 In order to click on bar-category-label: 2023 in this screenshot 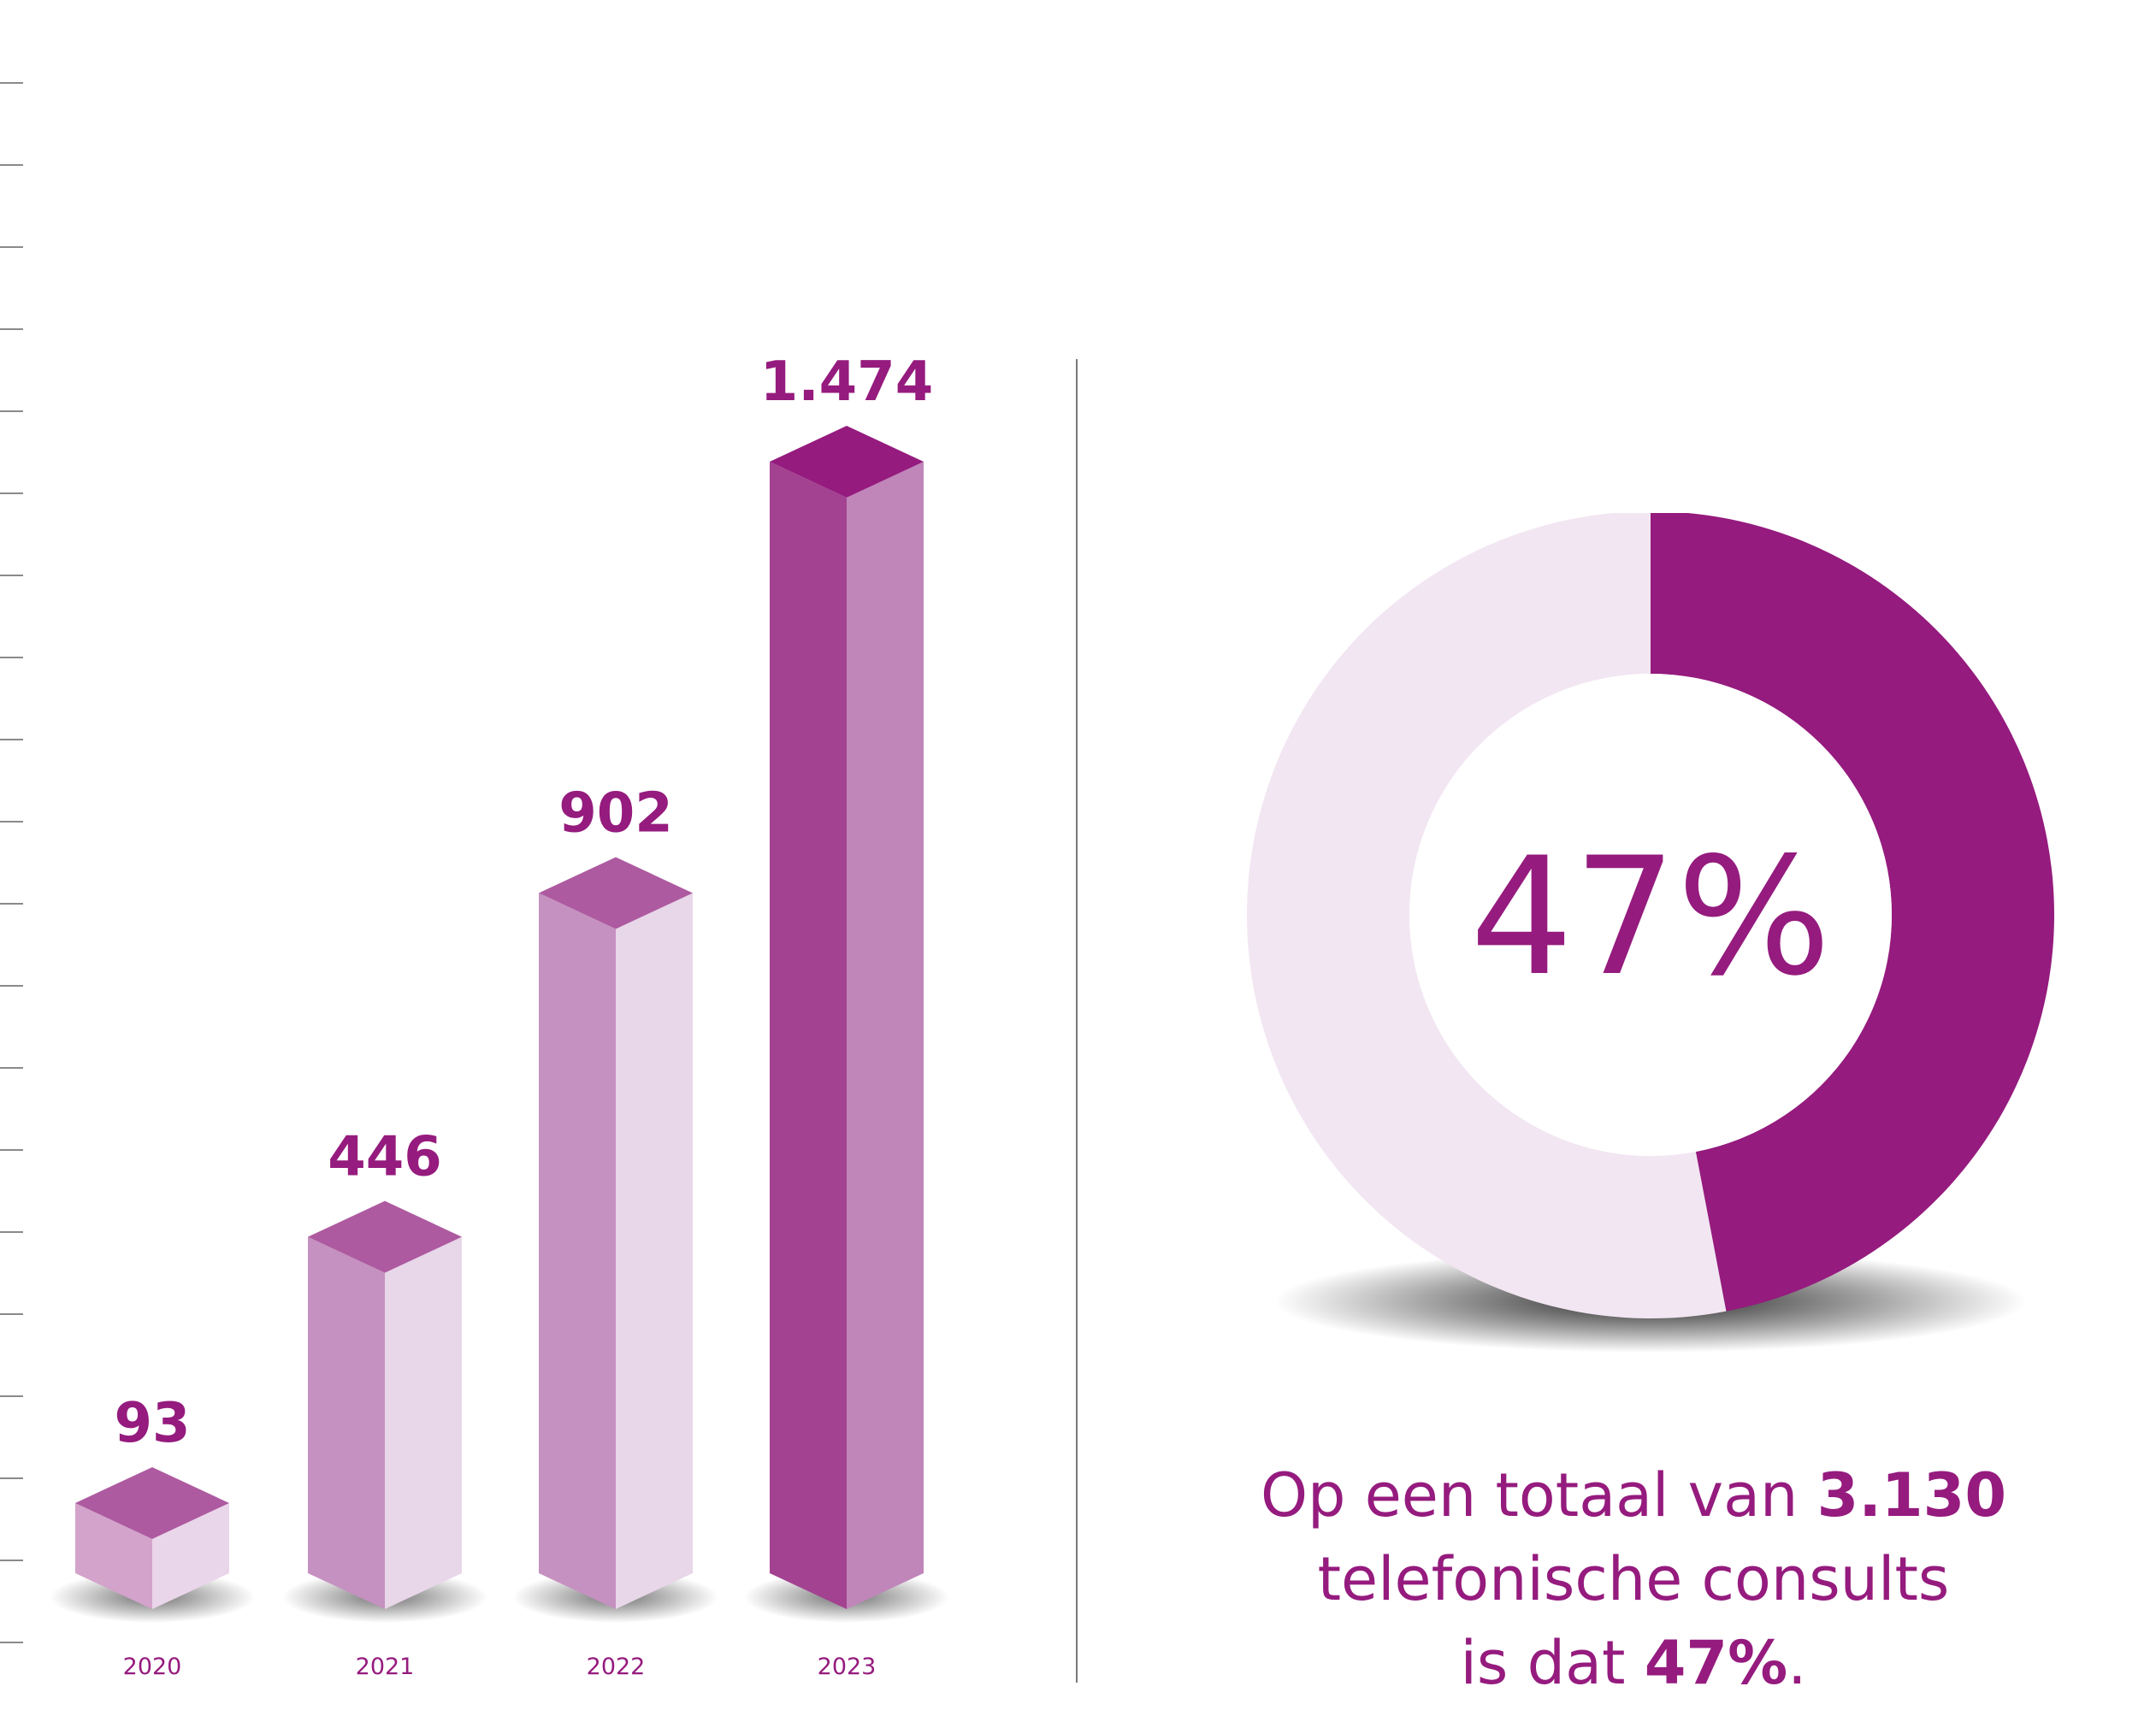, I will do `click(847, 1667)`.